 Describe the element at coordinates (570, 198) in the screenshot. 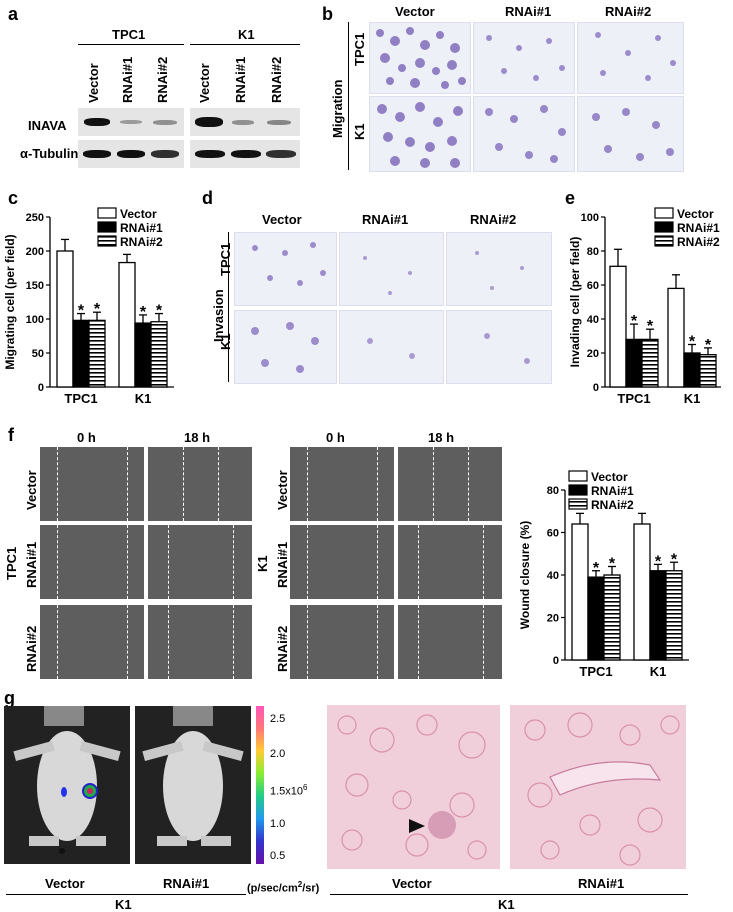

I see `panel-label-e: e` at that location.